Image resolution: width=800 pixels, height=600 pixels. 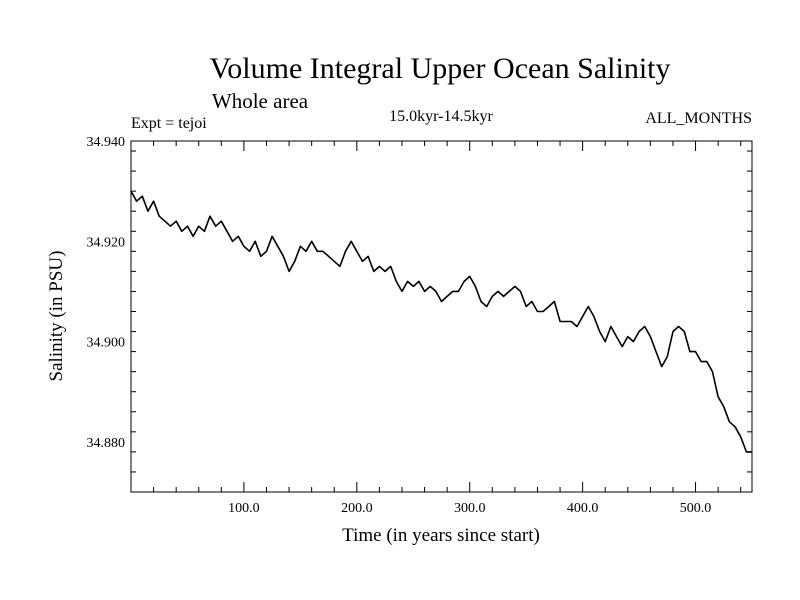 What do you see at coordinates (470, 508) in the screenshot?
I see `x-tick-label: 300.0` at bounding box center [470, 508].